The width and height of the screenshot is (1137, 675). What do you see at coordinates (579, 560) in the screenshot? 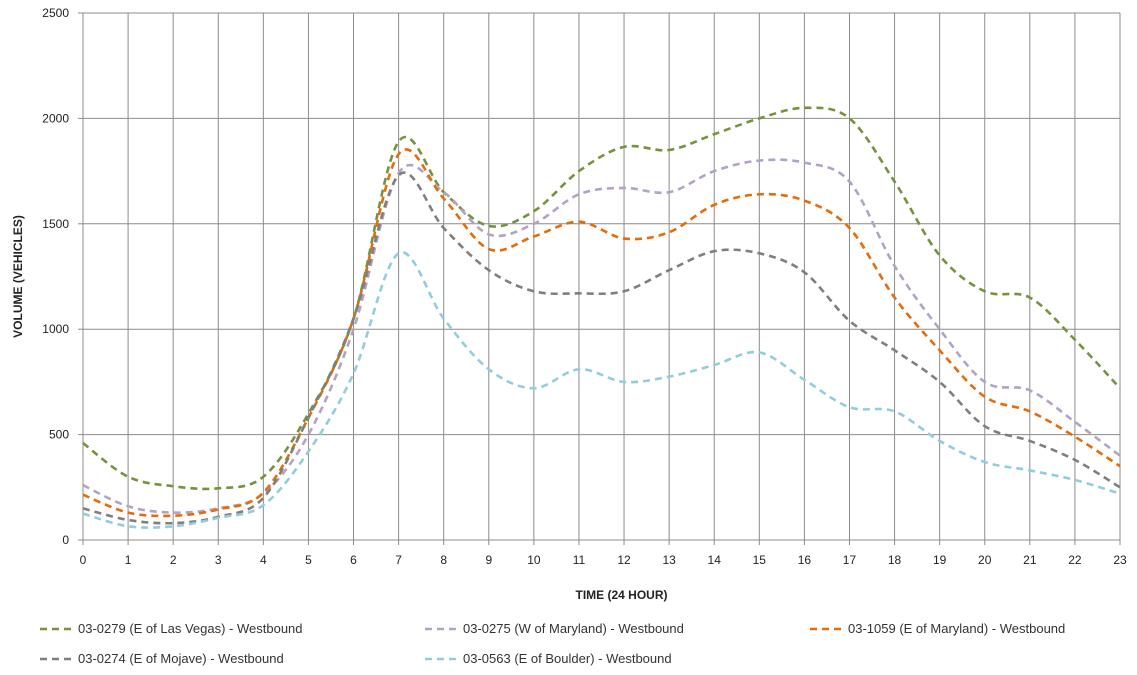
I see `x-tick-label: 11` at bounding box center [579, 560].